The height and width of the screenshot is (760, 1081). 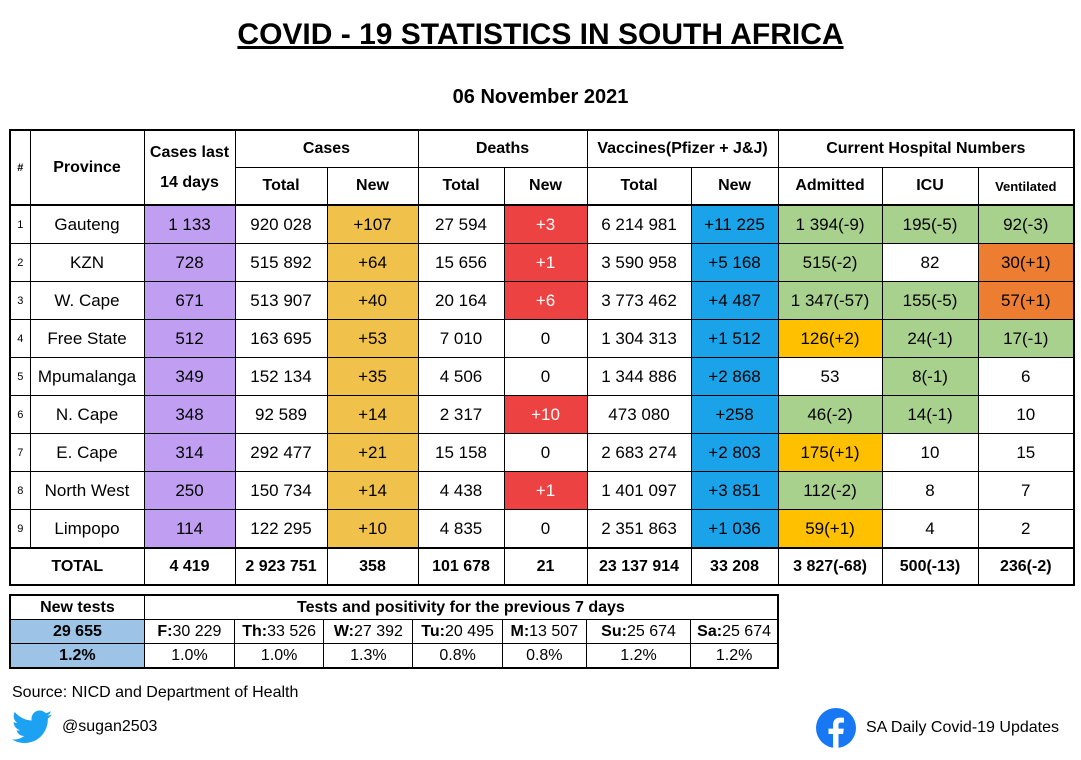 I want to click on cell-vacc-total: 2 351 863, so click(x=639, y=529).